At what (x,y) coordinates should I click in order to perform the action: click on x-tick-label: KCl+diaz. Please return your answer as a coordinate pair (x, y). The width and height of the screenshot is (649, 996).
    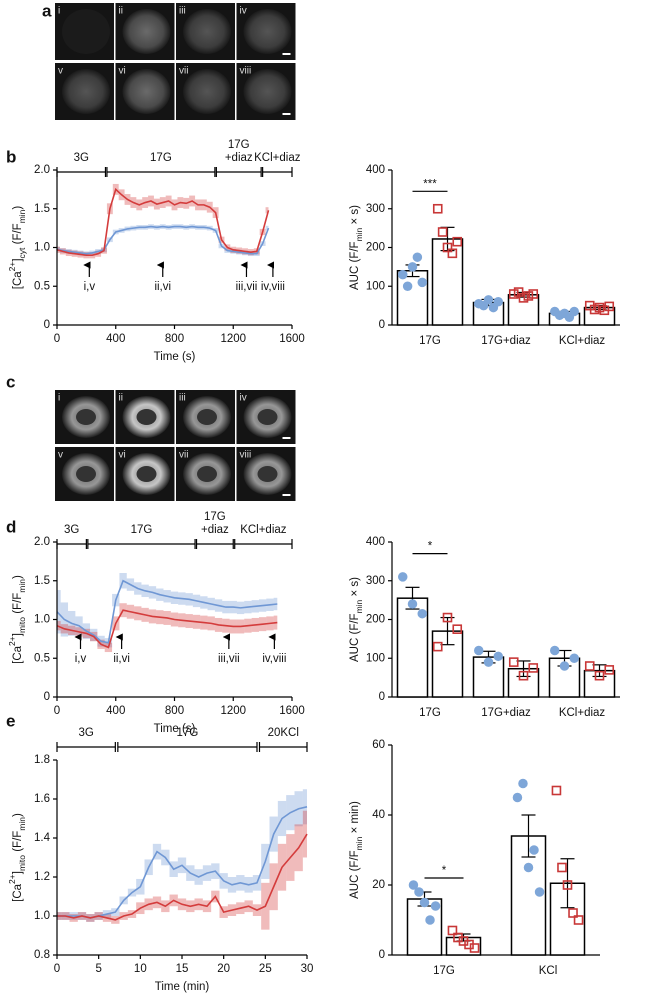
    Looking at the image, I should click on (582, 341).